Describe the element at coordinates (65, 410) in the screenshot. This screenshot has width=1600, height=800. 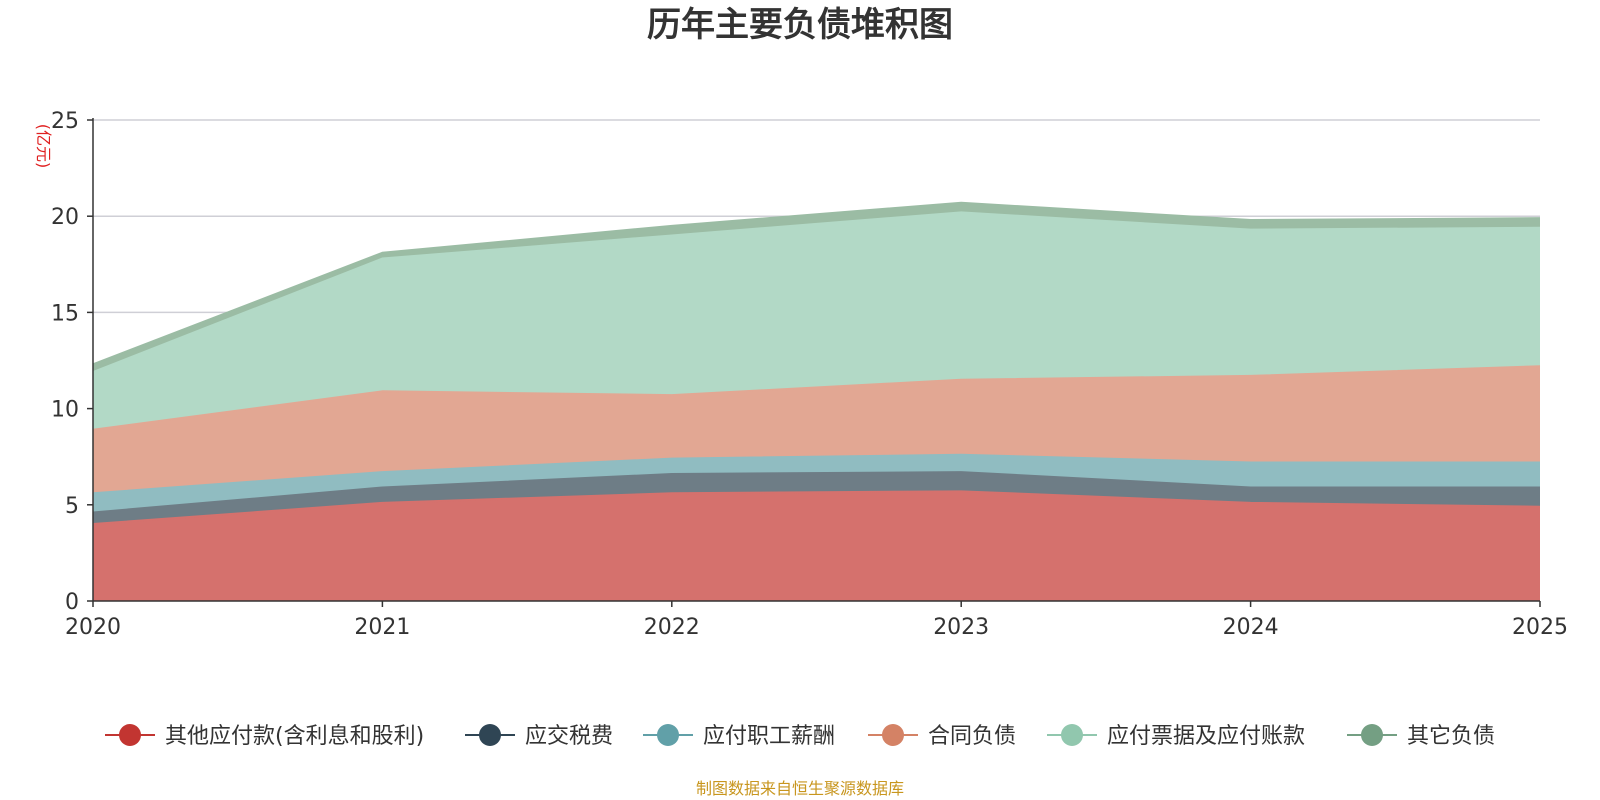
I see `y-tick-label: 10` at that location.